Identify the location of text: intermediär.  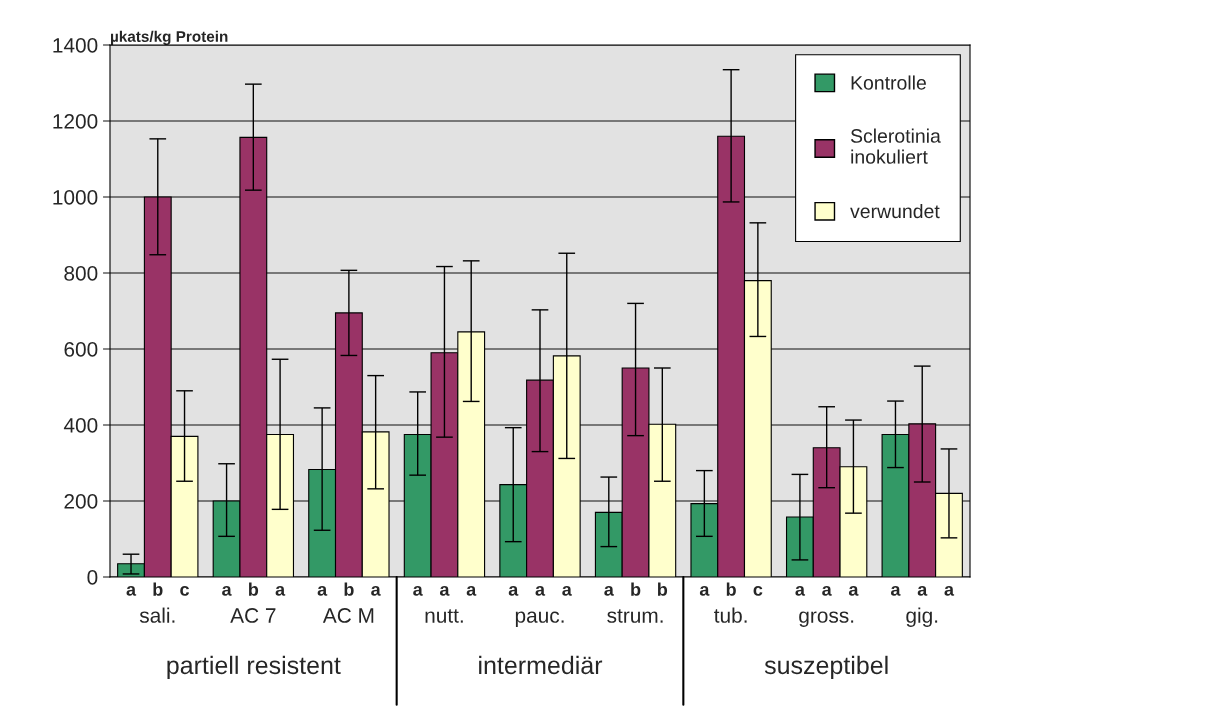
(541, 665).